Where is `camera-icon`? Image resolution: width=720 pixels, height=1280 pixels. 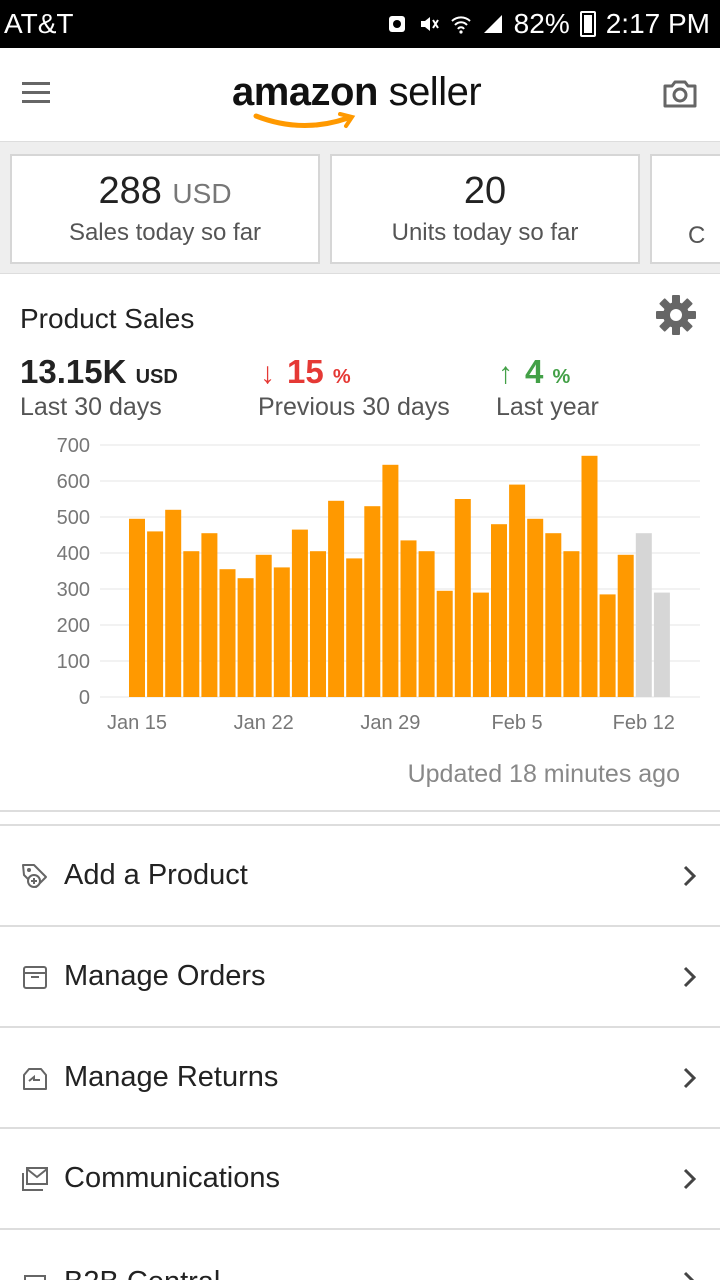
camera-icon is located at coordinates (680, 94).